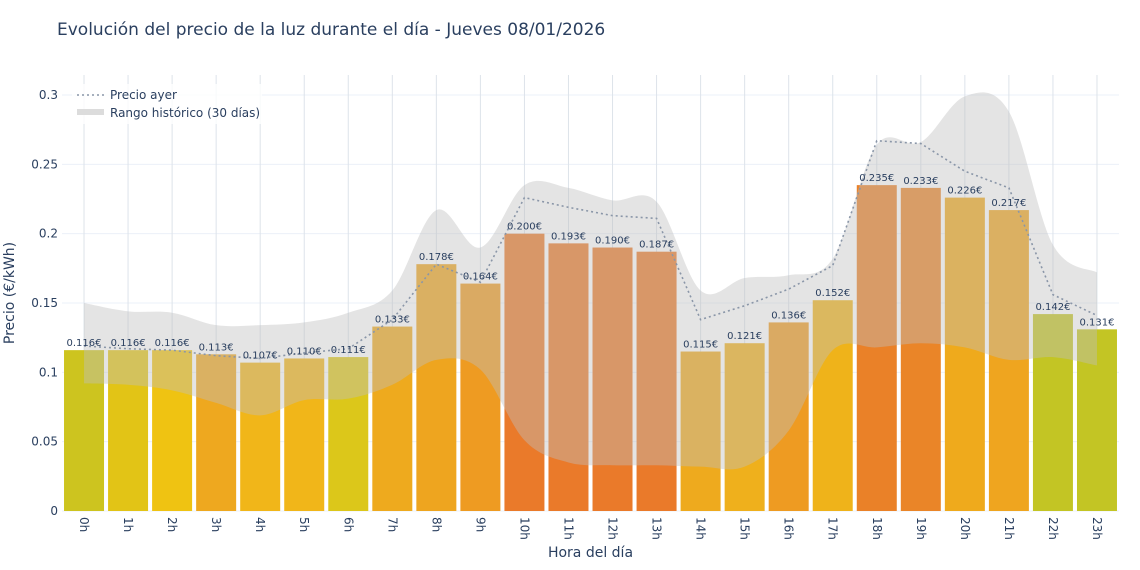  What do you see at coordinates (568, 377) in the screenshot?
I see `bar-11h` at bounding box center [568, 377].